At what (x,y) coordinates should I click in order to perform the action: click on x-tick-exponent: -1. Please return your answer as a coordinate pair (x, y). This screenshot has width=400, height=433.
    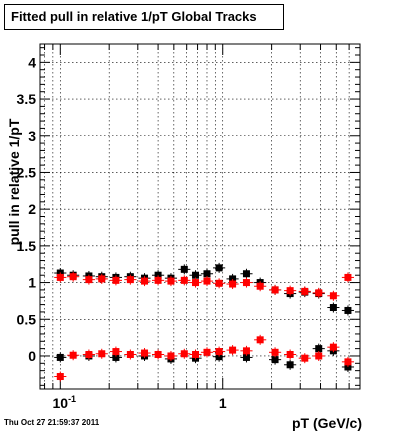
    Looking at the image, I should click on (72, 399).